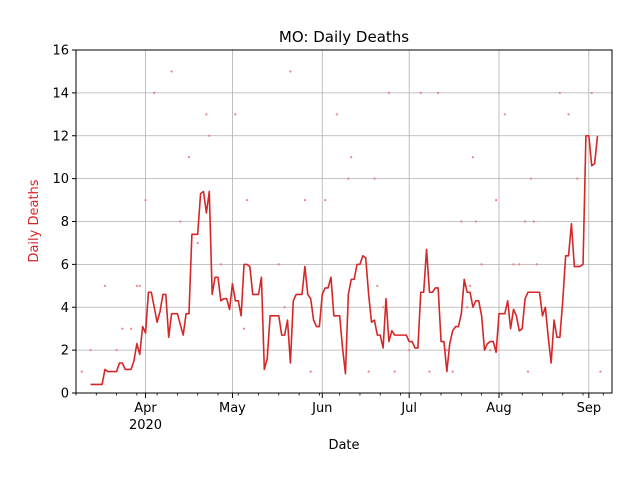  I want to click on y-tick-label: 8, so click(65, 222).